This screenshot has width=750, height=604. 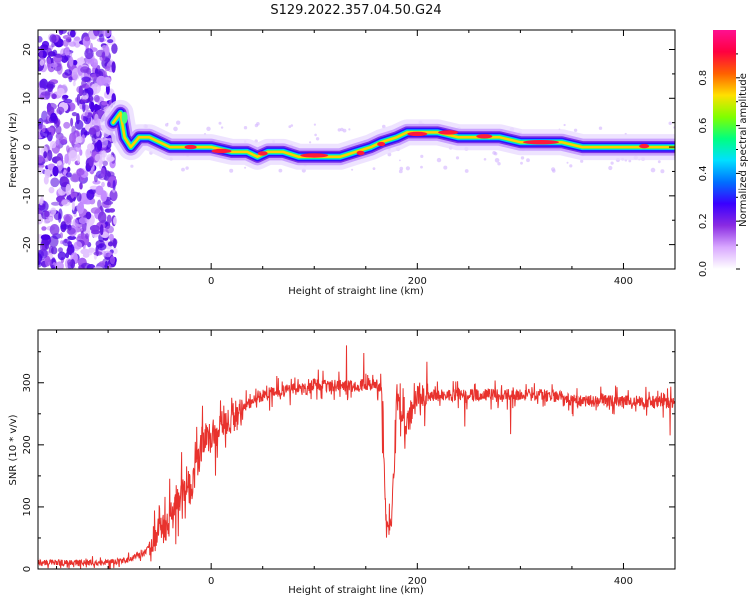 What do you see at coordinates (724, 149) in the screenshot?
I see `colorbar-gradient` at bounding box center [724, 149].